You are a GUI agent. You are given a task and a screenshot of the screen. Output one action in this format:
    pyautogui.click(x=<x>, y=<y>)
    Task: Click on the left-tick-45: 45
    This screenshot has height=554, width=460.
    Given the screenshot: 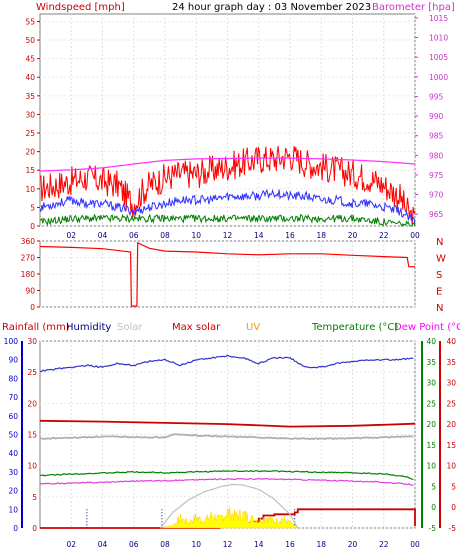 What is the action you would take?
    pyautogui.click(x=30, y=59)
    